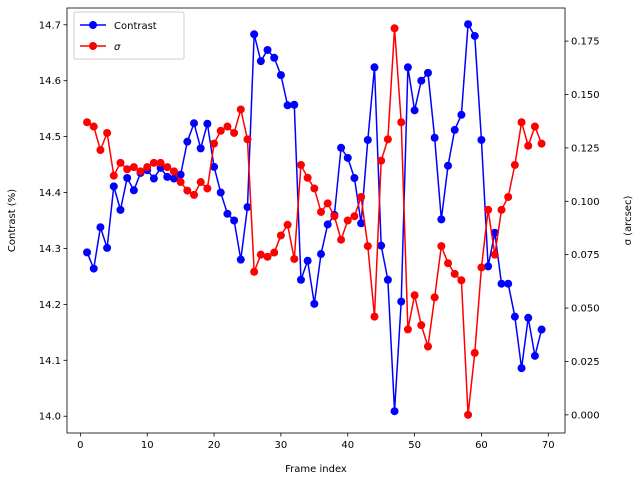  Describe the element at coordinates (347, 445) in the screenshot. I see `x-tick-label: 40` at that location.